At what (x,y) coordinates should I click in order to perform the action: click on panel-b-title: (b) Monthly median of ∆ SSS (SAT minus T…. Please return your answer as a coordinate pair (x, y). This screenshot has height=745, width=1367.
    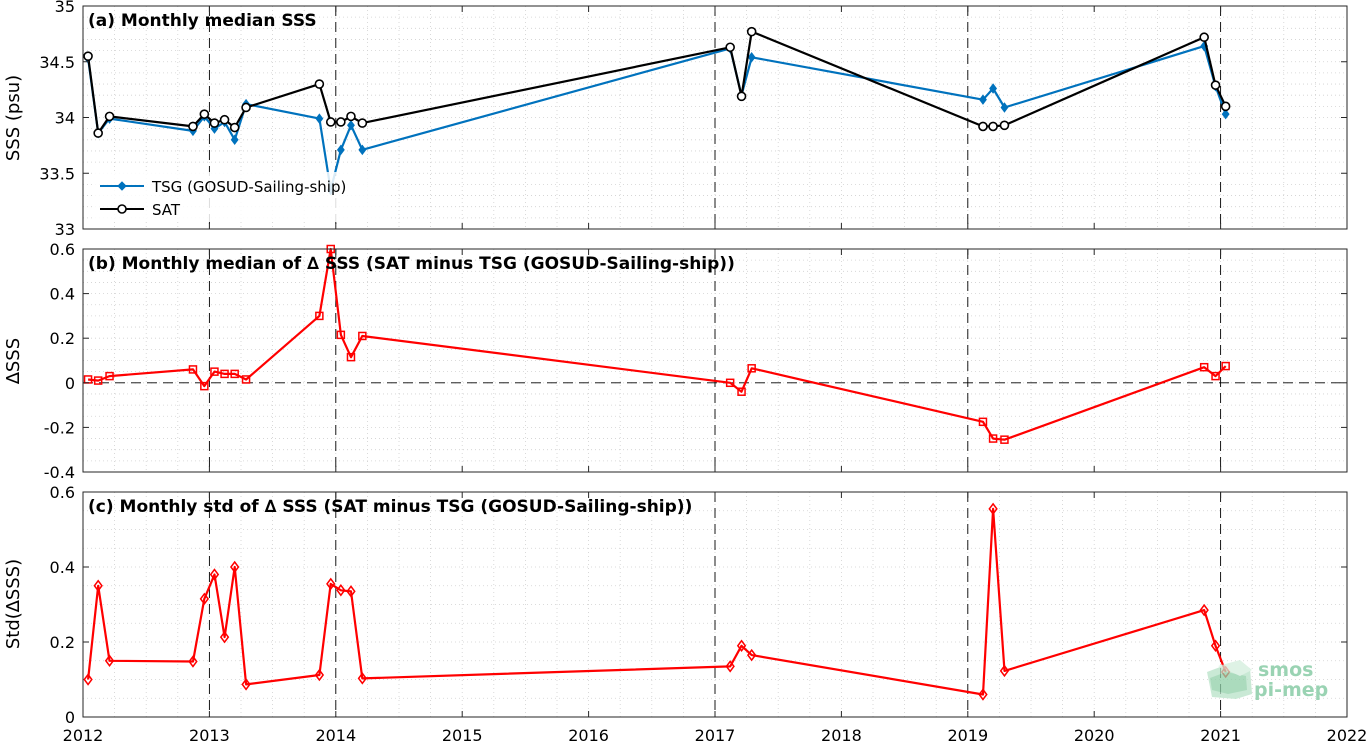
    Looking at the image, I should click on (411, 264).